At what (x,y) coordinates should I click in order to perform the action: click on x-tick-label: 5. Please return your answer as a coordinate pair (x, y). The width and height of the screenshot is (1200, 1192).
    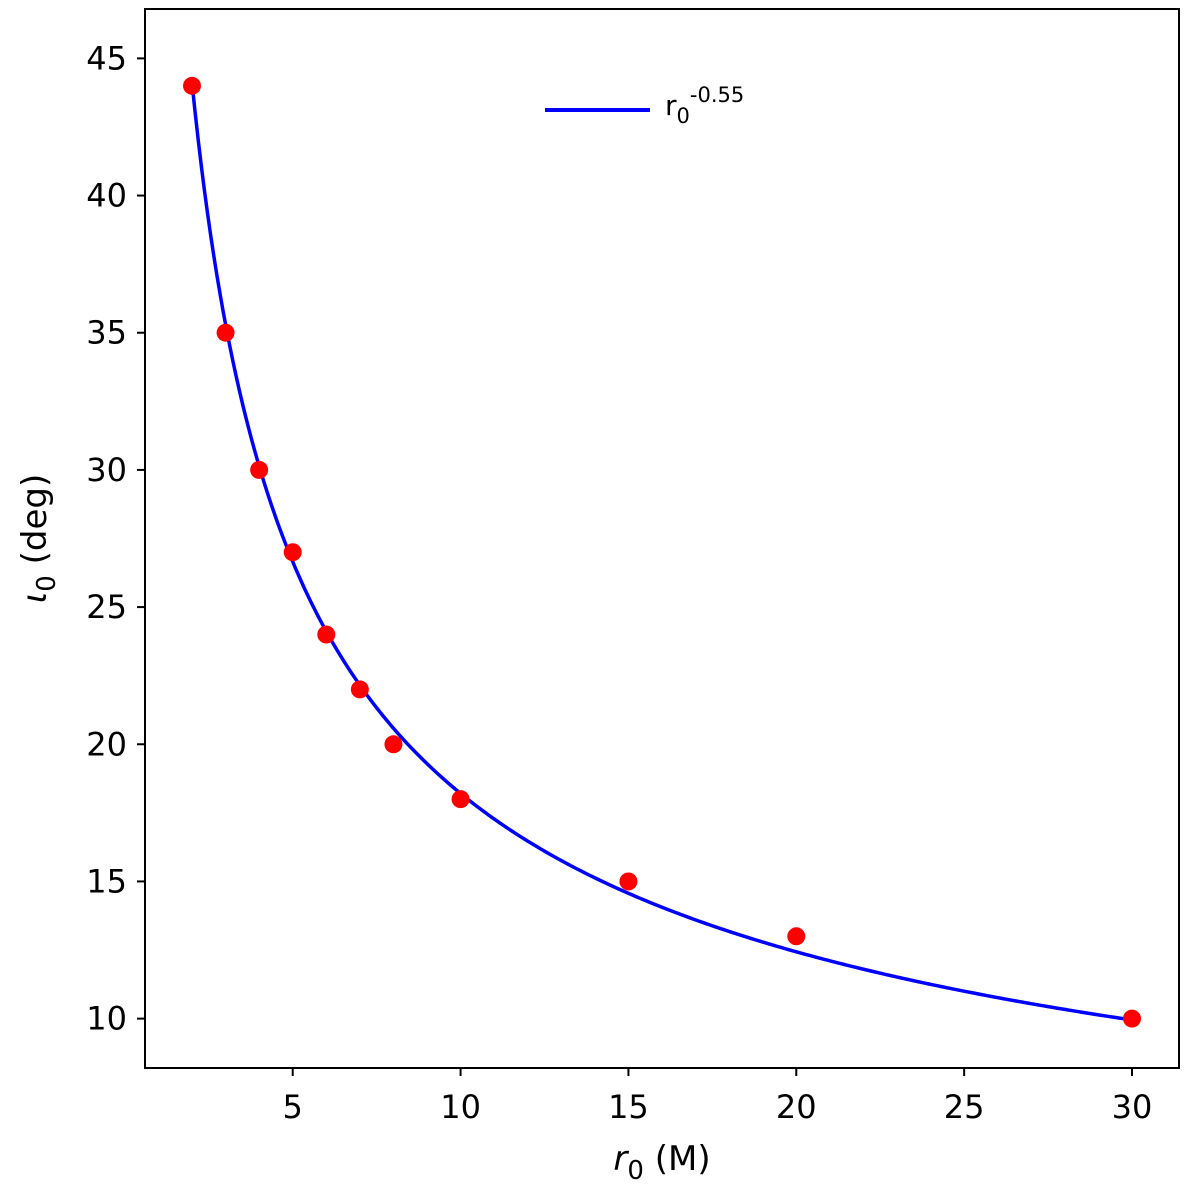
    Looking at the image, I should click on (293, 1107).